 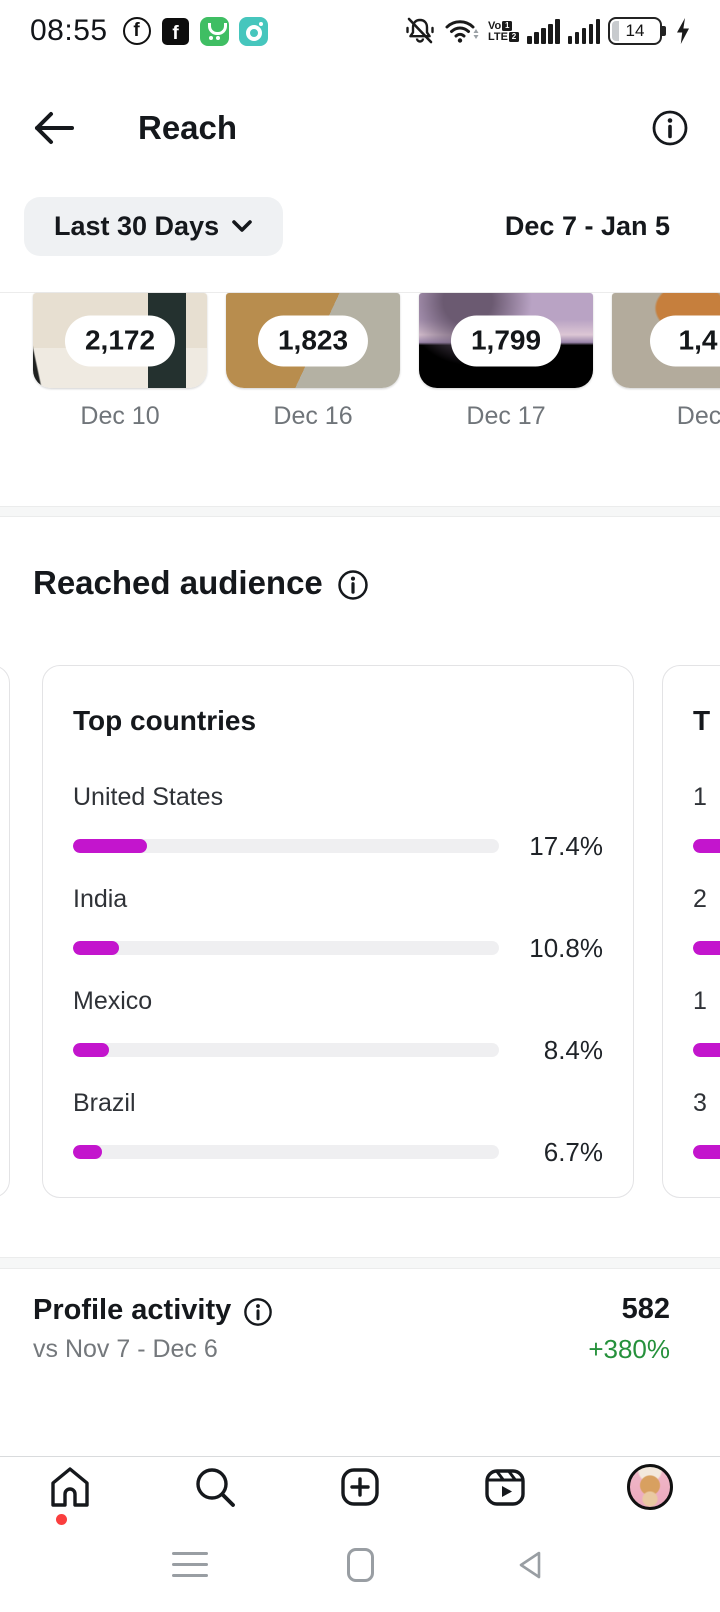 I want to click on audience-card-previous-partial, so click(x=5, y=931).